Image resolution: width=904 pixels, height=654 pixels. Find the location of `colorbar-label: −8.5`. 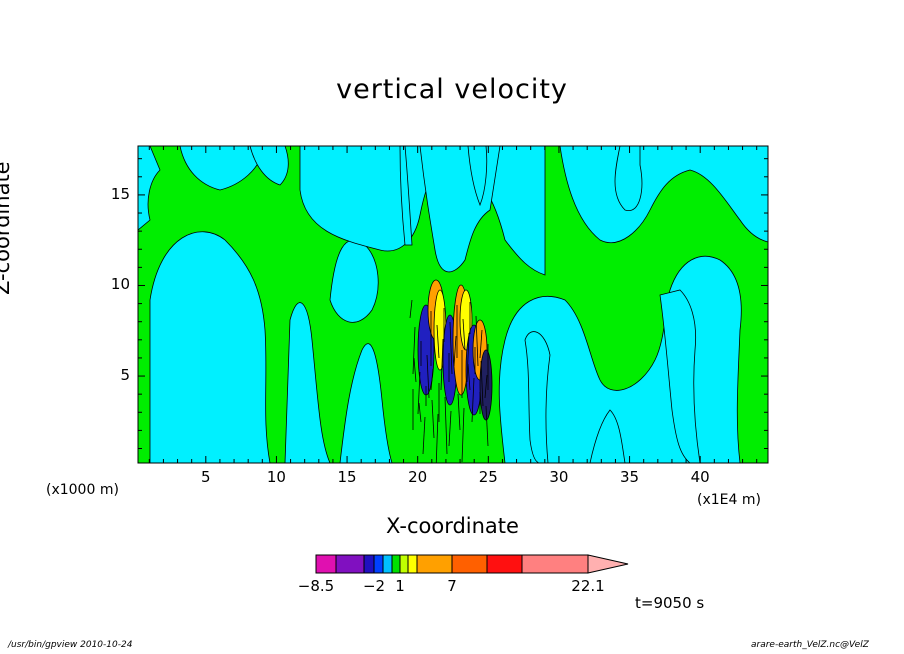

colorbar-label: −8.5 is located at coordinates (316, 586).